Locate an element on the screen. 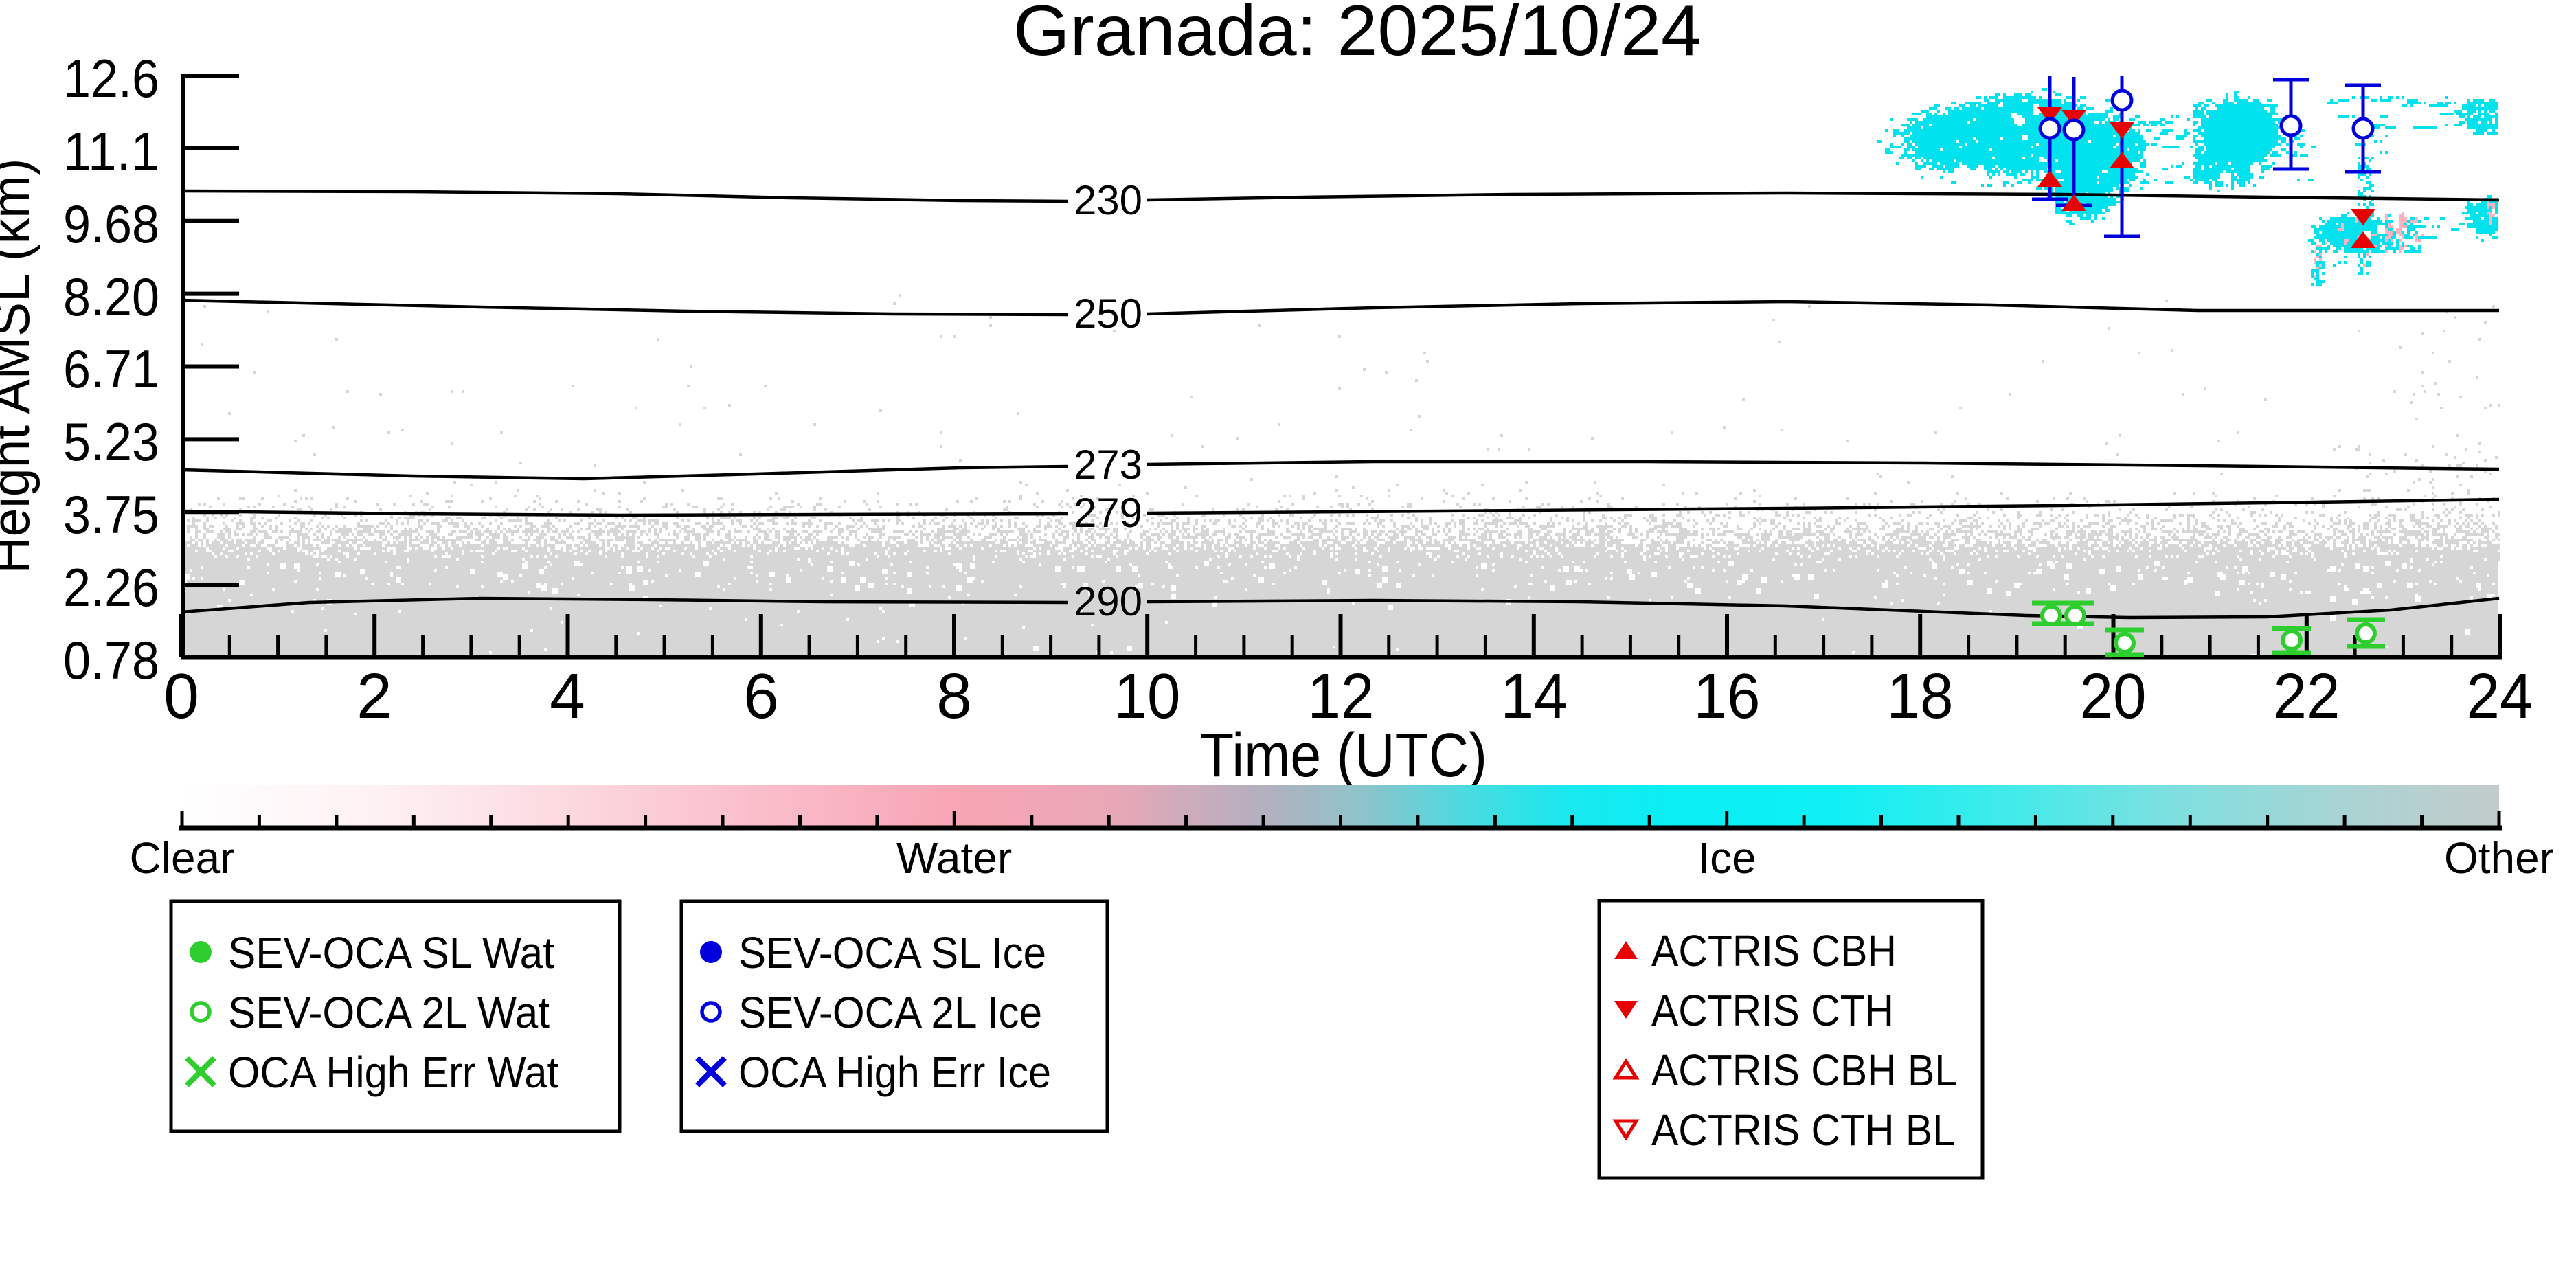 The width and height of the screenshot is (2576, 1288). svg-text: ACTRIS CTH is located at coordinates (1772, 1010).